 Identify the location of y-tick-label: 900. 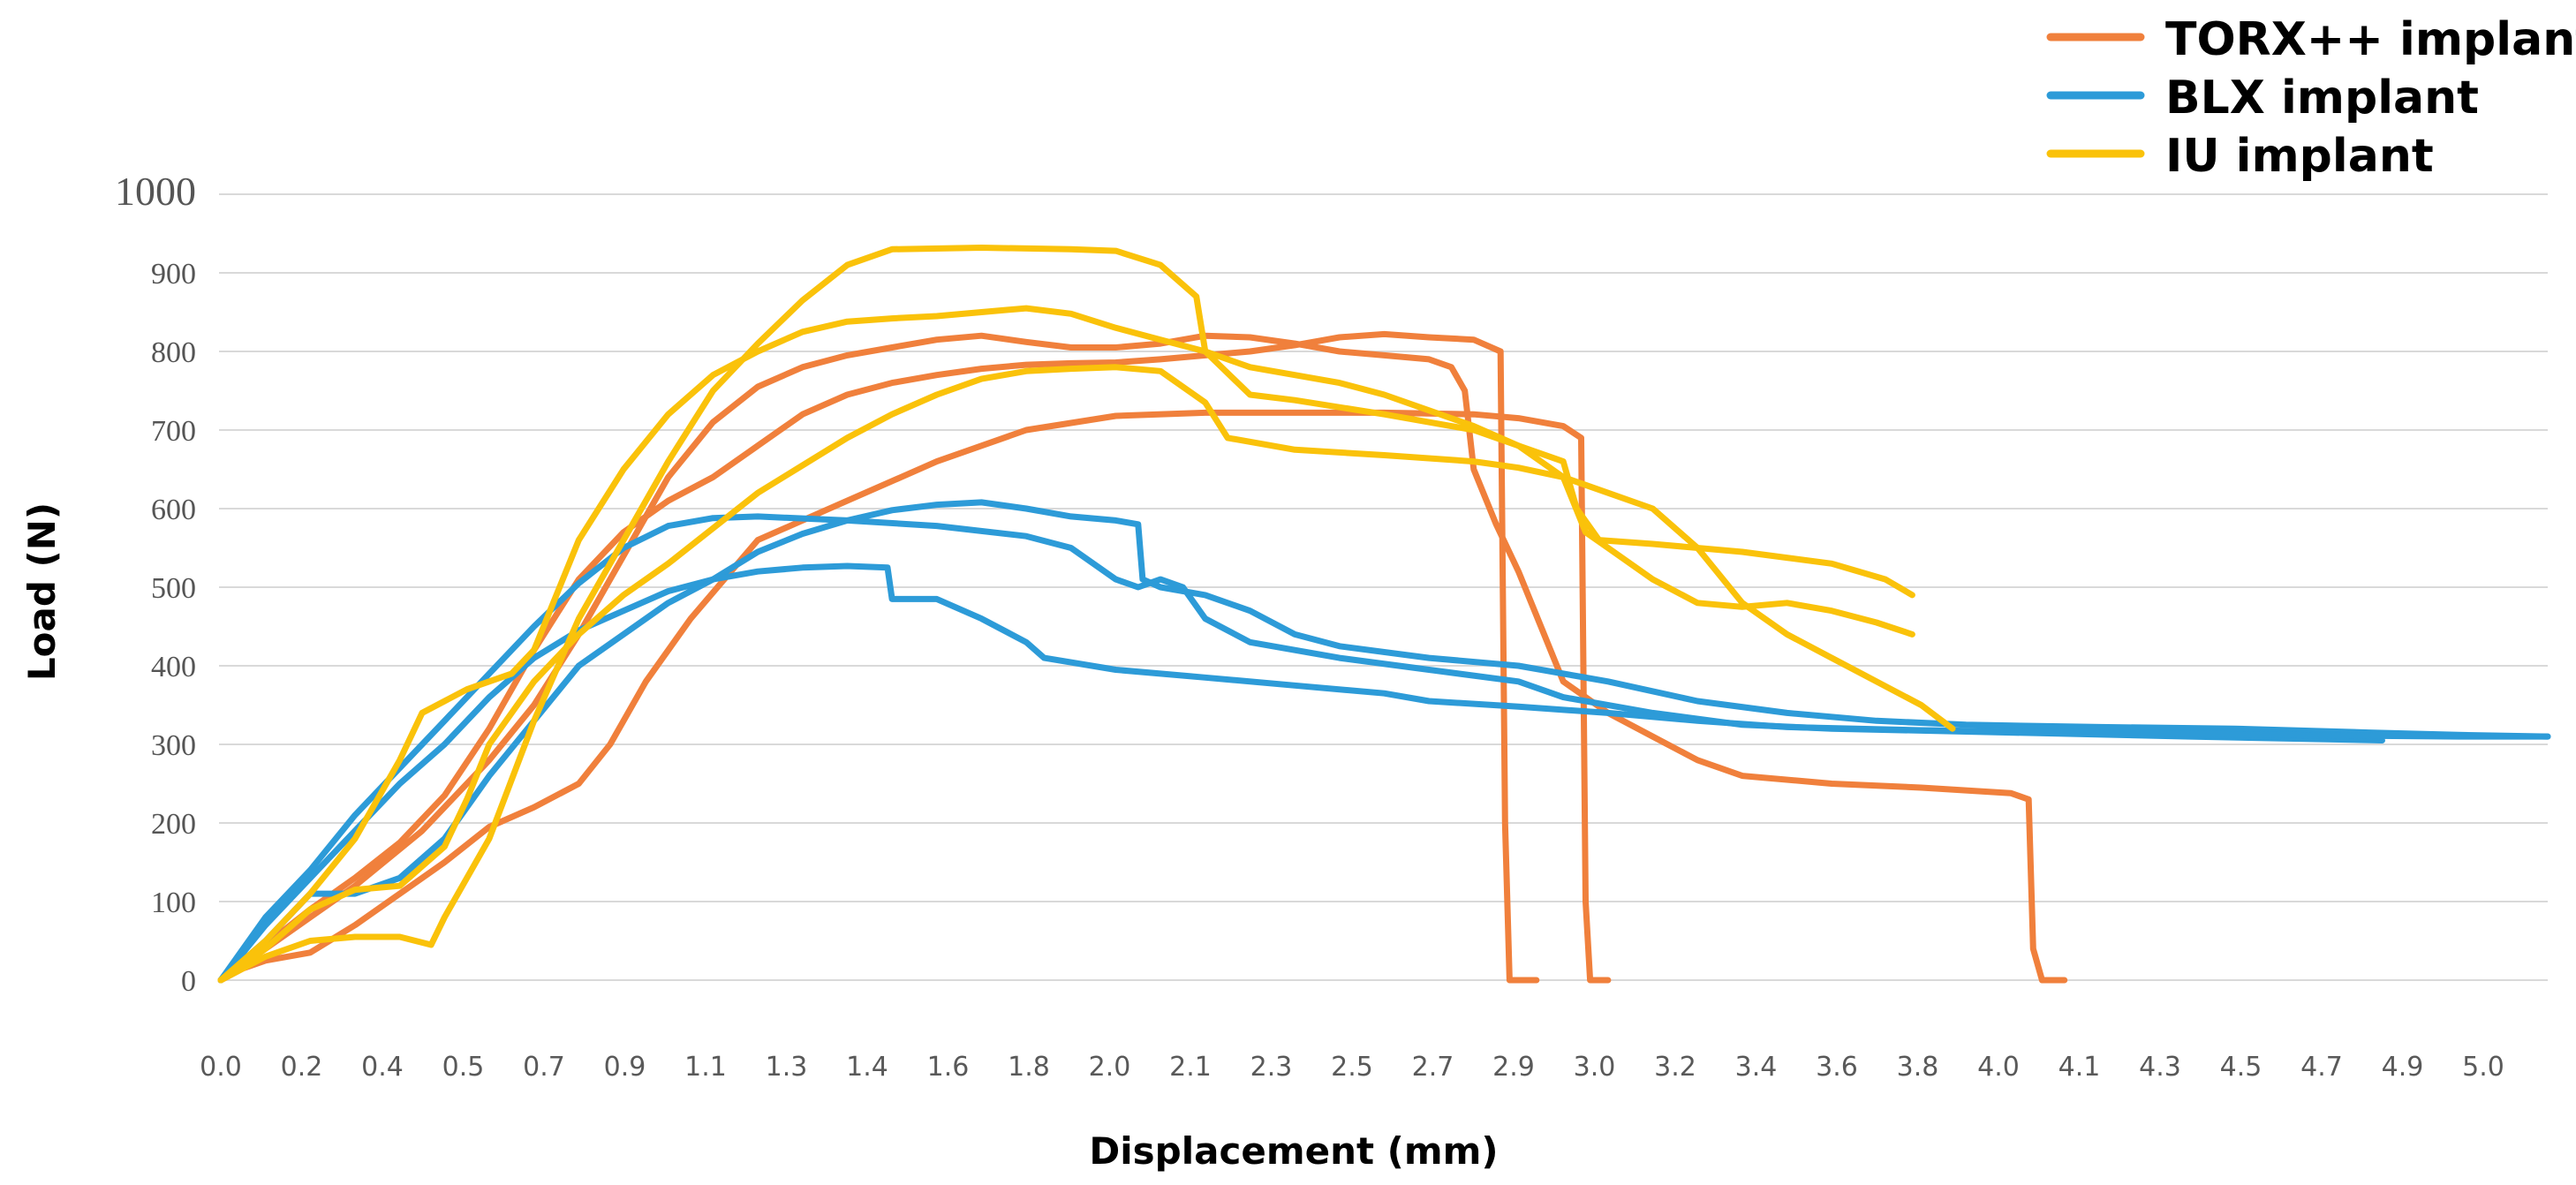
(174, 274).